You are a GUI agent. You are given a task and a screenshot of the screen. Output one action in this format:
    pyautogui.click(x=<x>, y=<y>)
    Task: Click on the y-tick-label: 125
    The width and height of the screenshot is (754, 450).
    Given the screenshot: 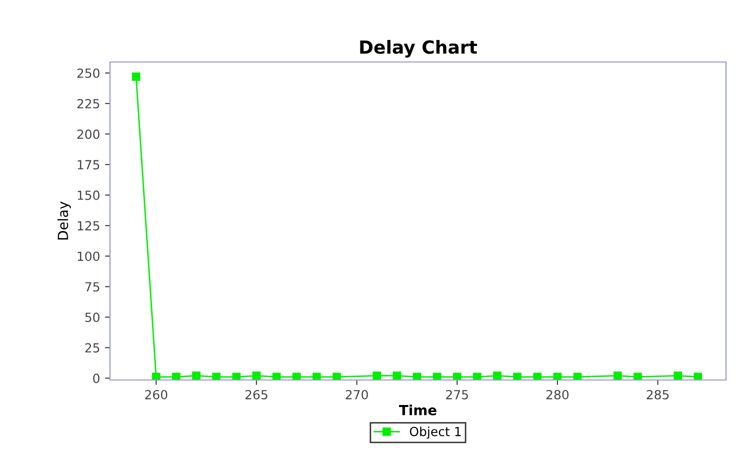 What is the action you would take?
    pyautogui.click(x=89, y=226)
    